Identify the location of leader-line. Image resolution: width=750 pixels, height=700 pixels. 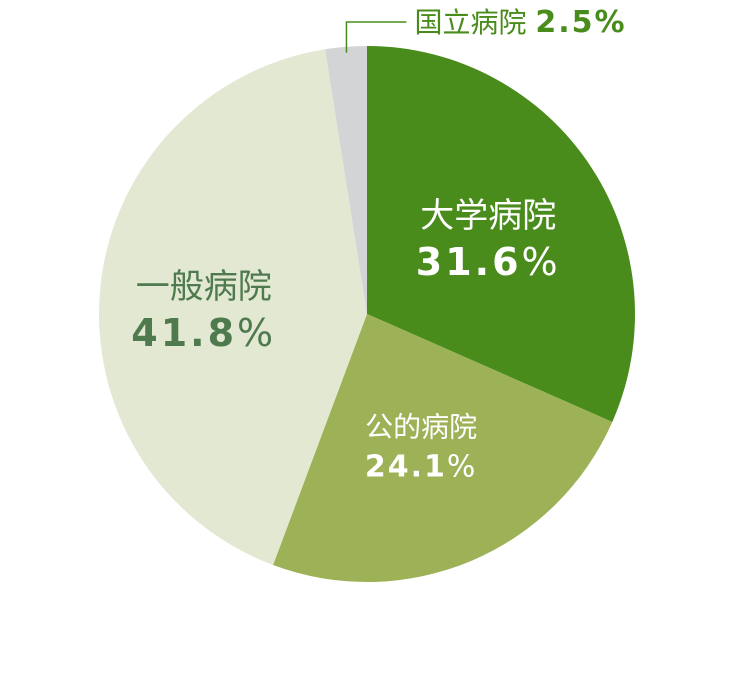
(376, 37).